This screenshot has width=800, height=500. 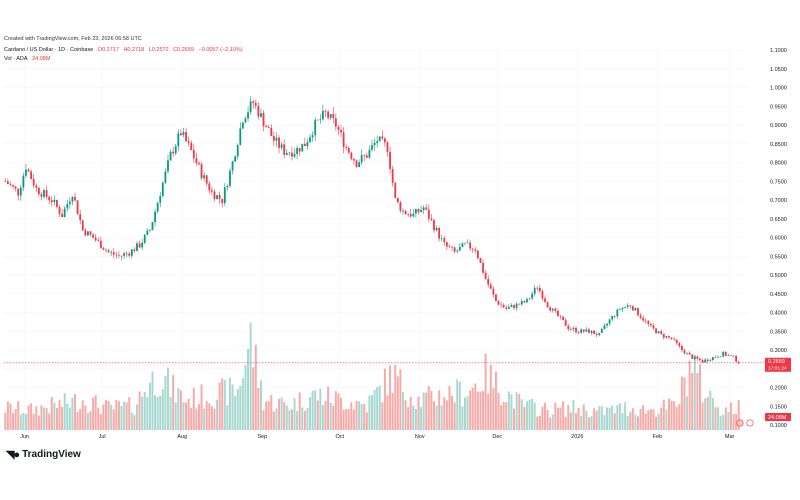 I want to click on ohlc-open: O0.2717, so click(x=108, y=50).